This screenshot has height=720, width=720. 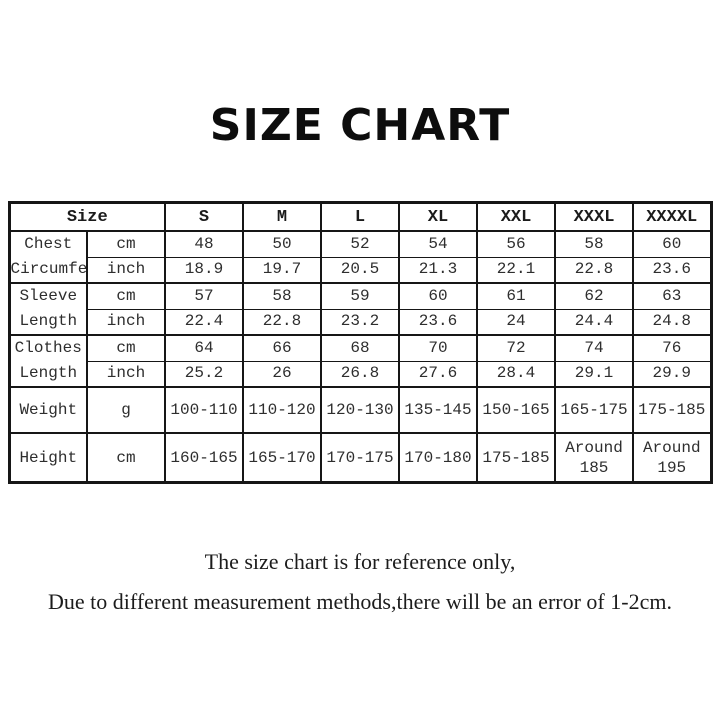 What do you see at coordinates (360, 348) in the screenshot?
I see `value-cell: 68` at bounding box center [360, 348].